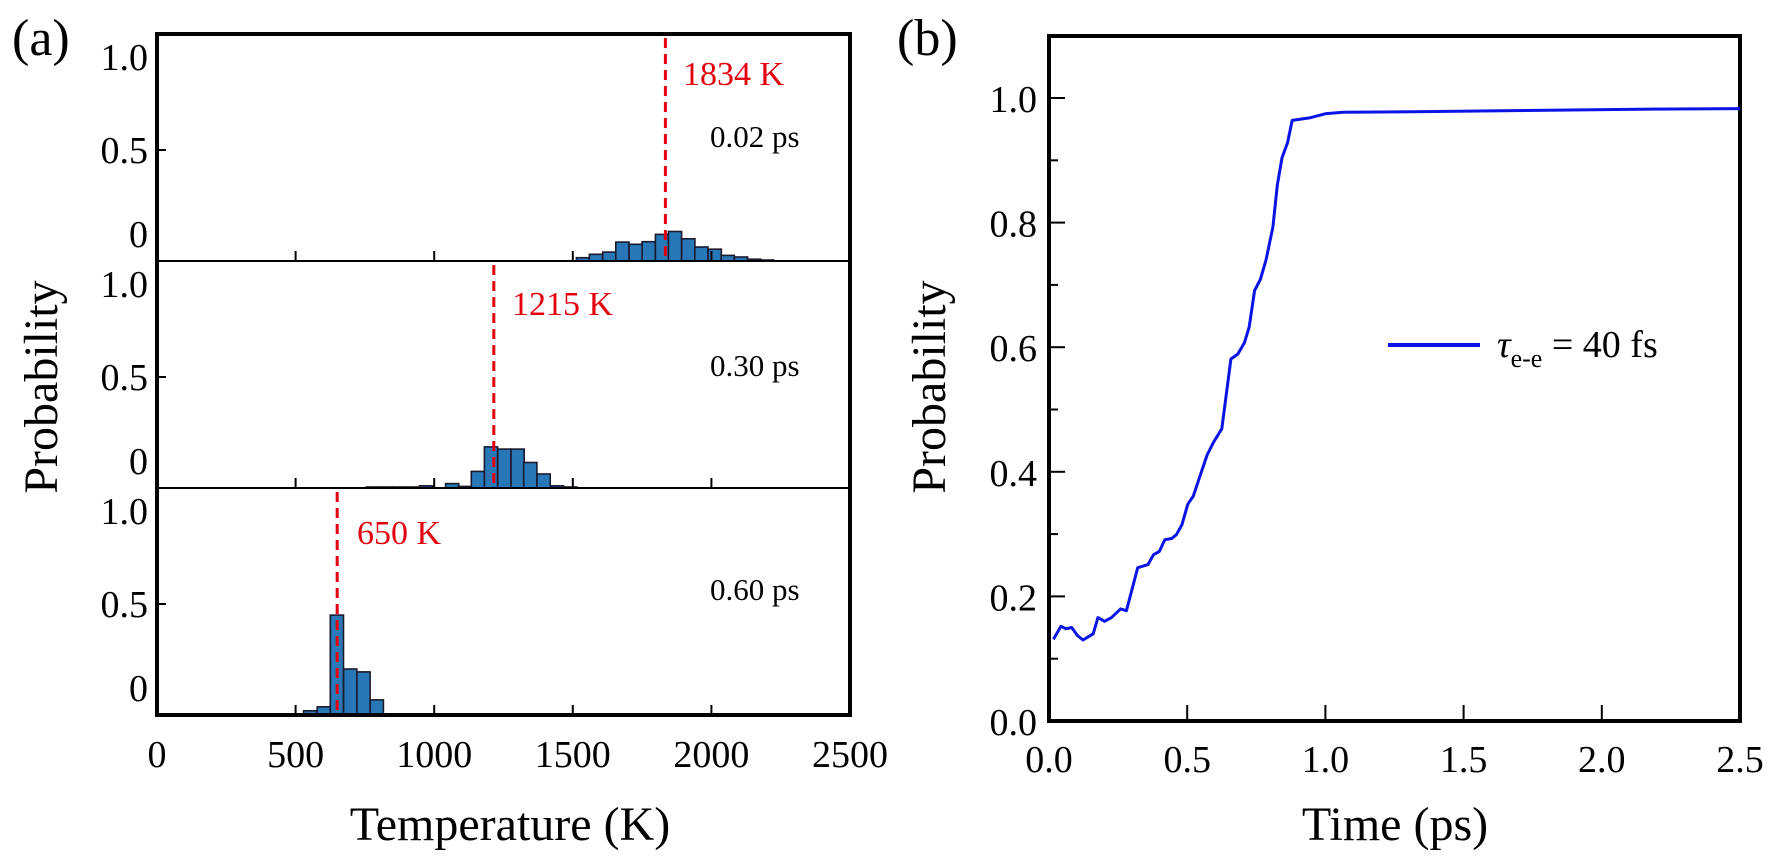 Image resolution: width=1787 pixels, height=860 pixels. Describe the element at coordinates (755, 365) in the screenshot. I see `time-label-1: 0.30 ps` at that location.